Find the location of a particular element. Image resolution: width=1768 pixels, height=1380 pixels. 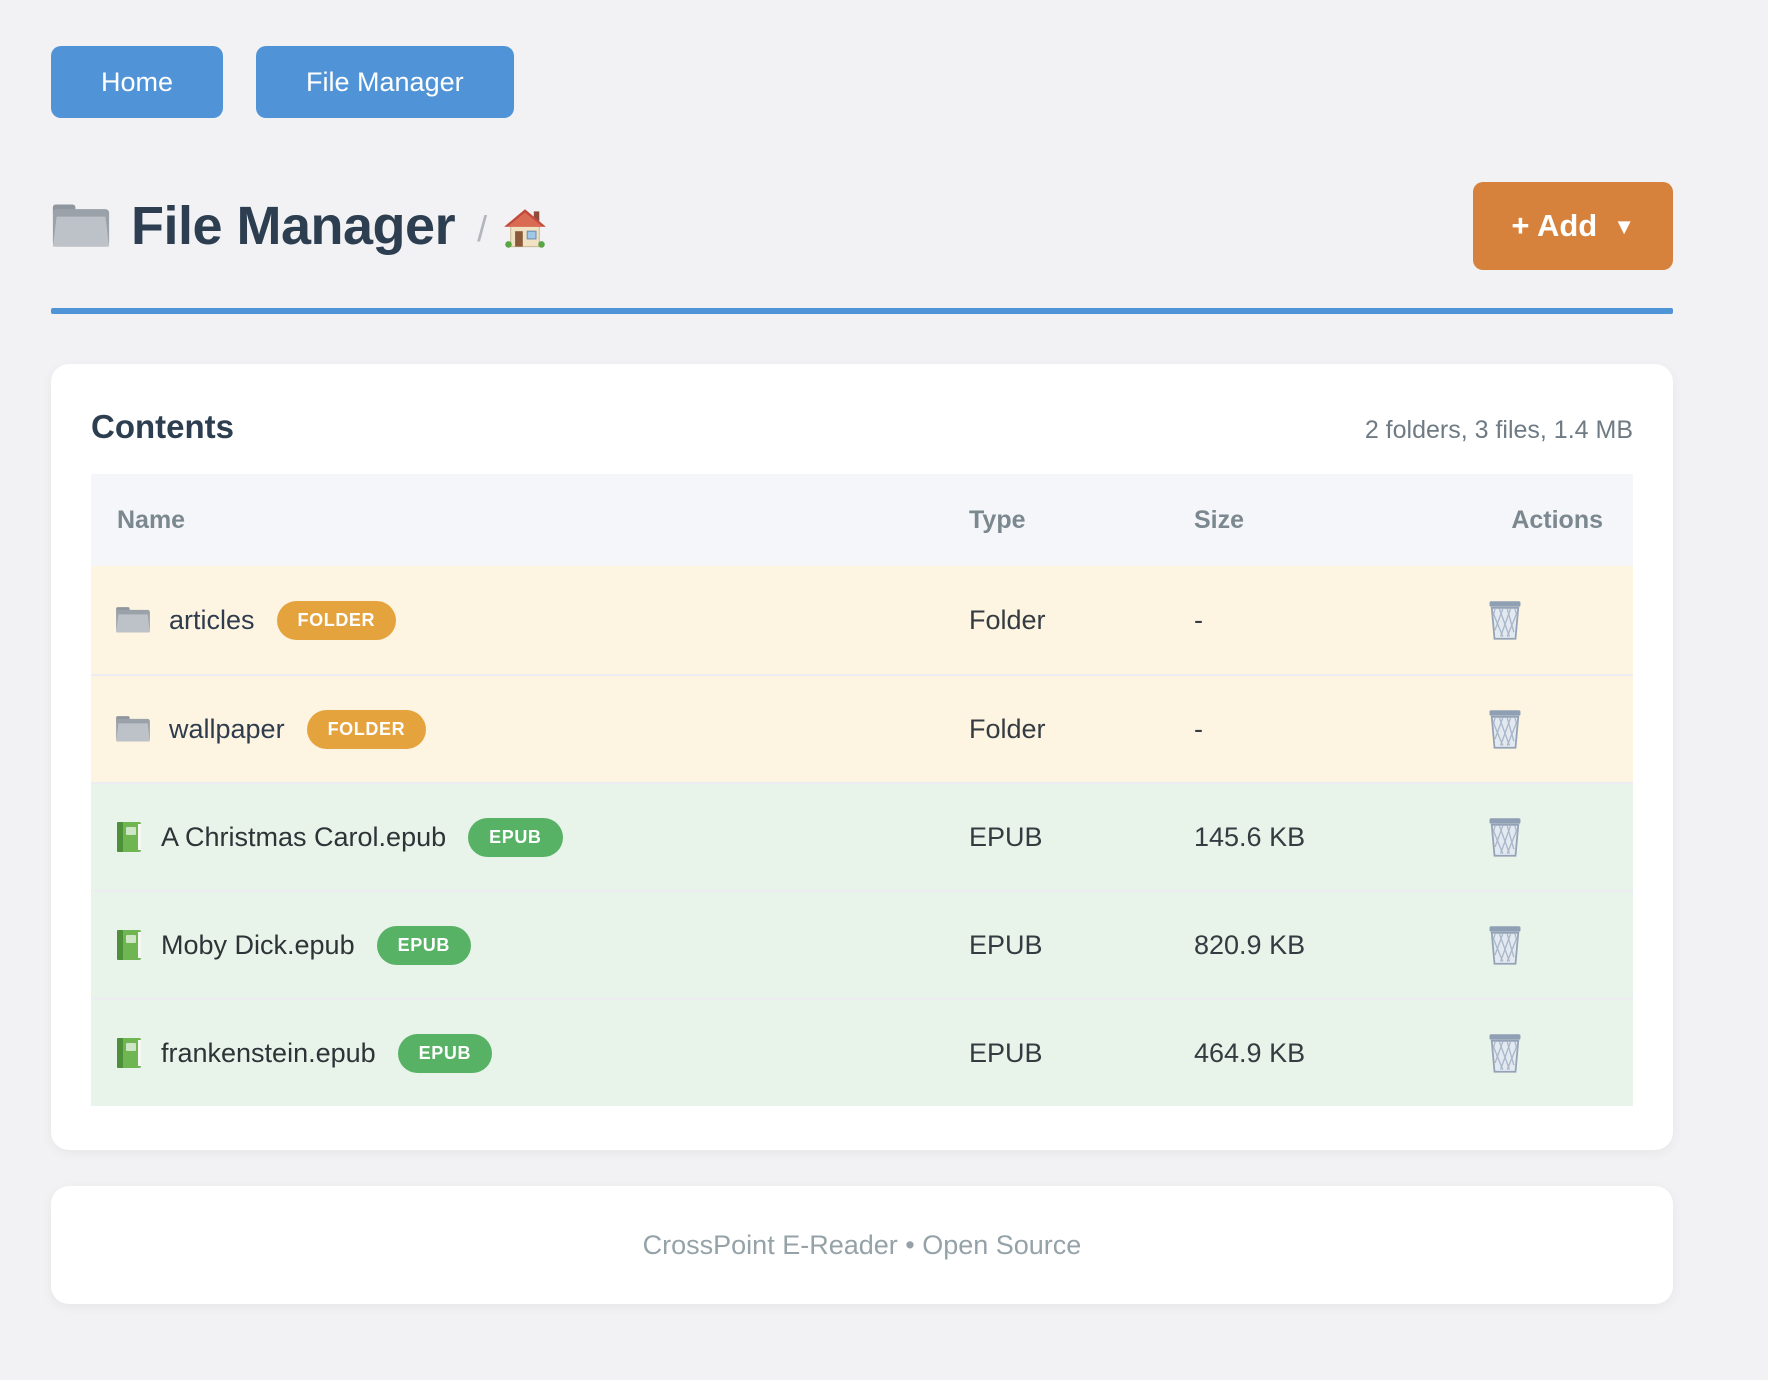

add-button-text: + Add is located at coordinates (1554, 225).